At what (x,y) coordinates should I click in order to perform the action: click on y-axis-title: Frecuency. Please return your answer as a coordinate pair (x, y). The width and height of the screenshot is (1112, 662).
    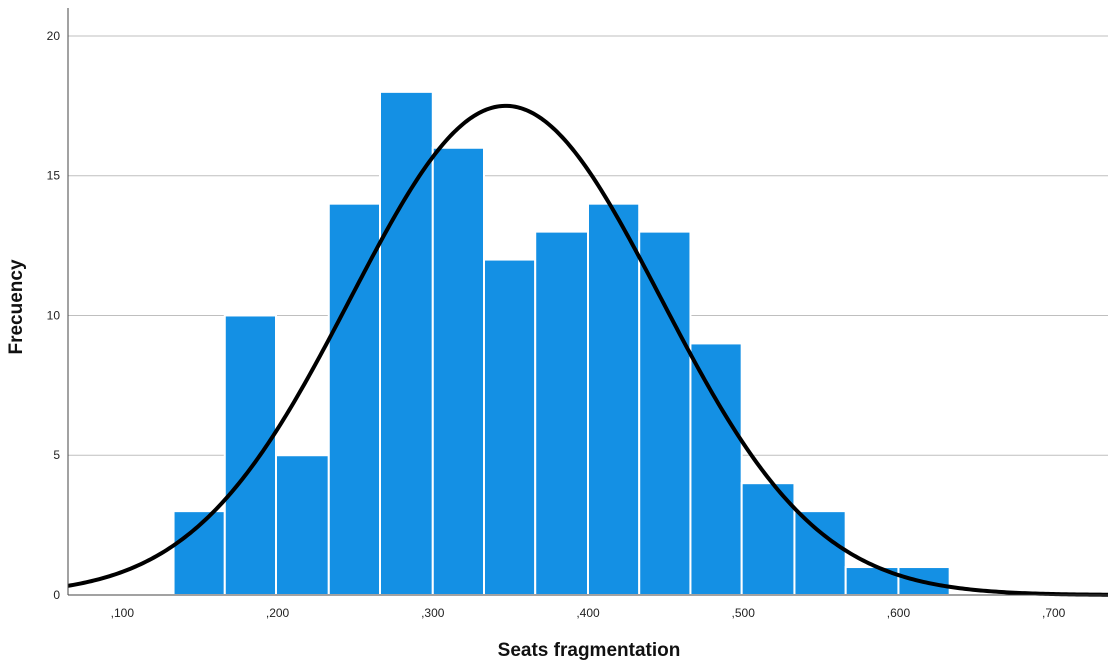
    Looking at the image, I should click on (16, 306).